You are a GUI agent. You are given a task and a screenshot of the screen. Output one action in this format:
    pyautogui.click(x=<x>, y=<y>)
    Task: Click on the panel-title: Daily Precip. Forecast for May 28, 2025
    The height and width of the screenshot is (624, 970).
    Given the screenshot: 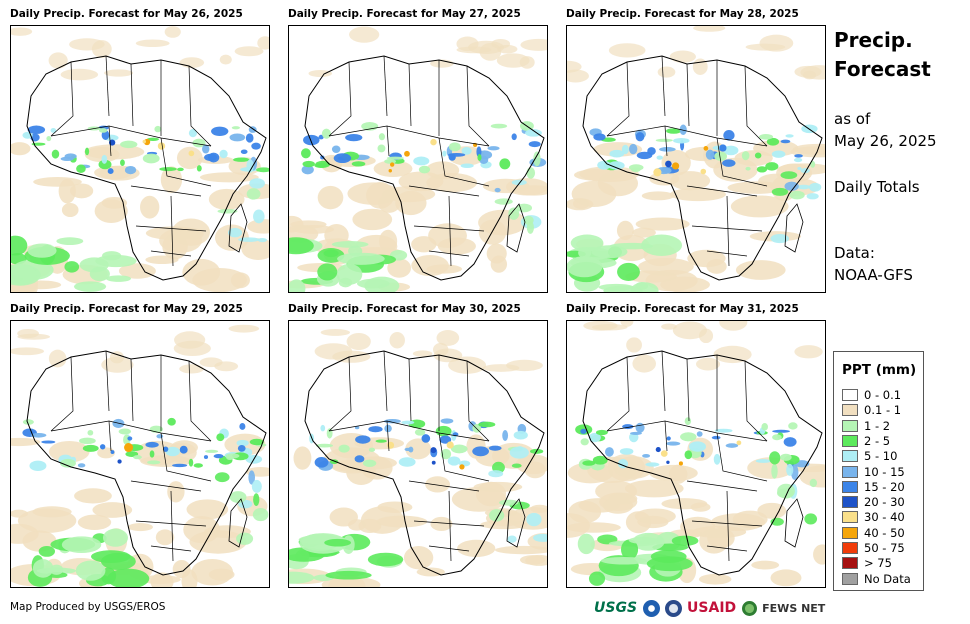 What is the action you would take?
    pyautogui.click(x=682, y=14)
    